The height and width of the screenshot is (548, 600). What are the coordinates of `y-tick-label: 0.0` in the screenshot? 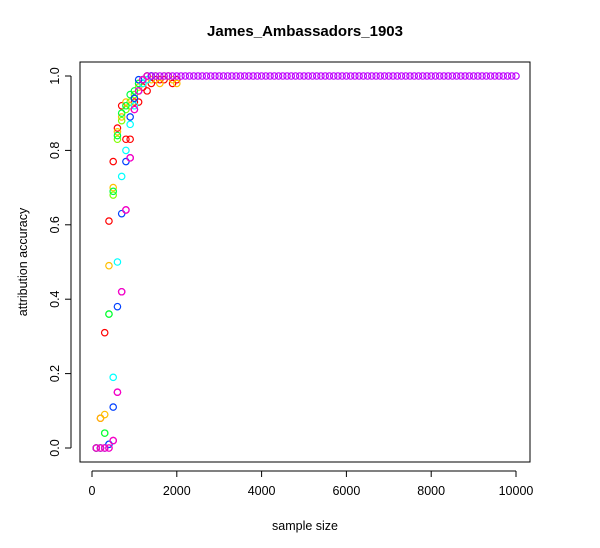 It's located at (55, 447).